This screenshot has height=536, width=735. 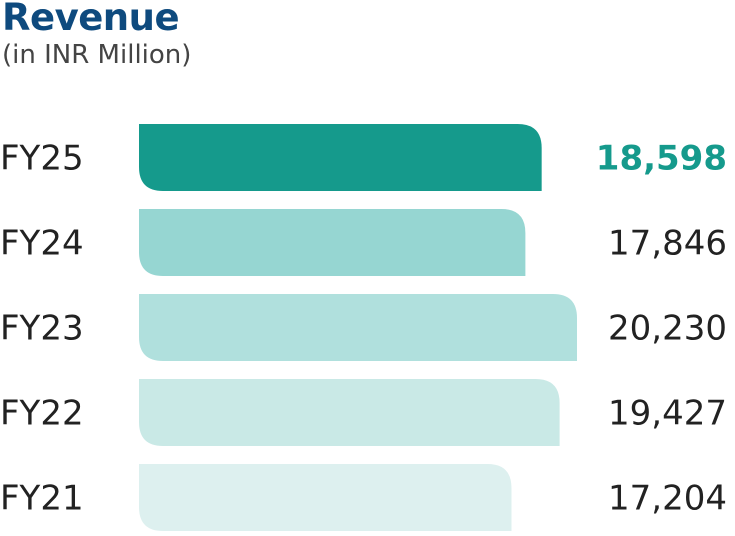 What do you see at coordinates (42, 159) in the screenshot?
I see `category-label-fy25: FY25` at bounding box center [42, 159].